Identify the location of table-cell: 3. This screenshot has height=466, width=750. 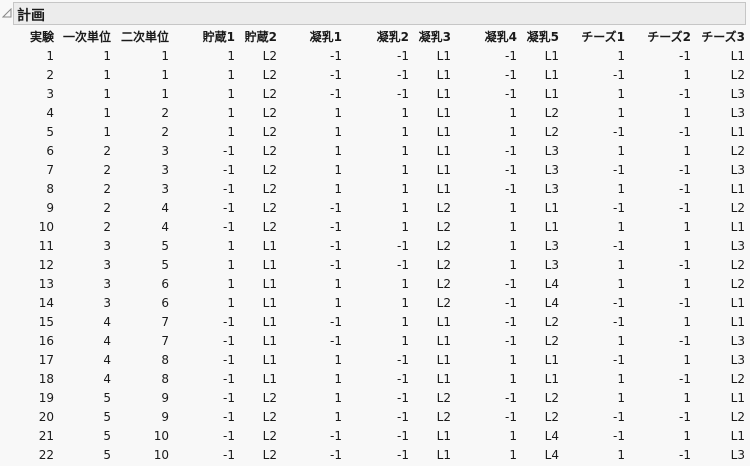
(165, 170).